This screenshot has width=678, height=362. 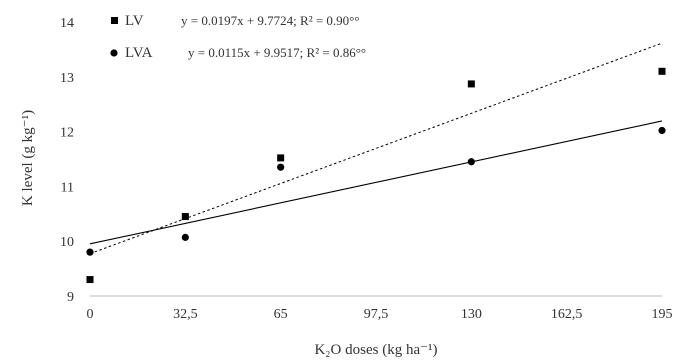 I want to click on legend-lv-marker, so click(x=114, y=20).